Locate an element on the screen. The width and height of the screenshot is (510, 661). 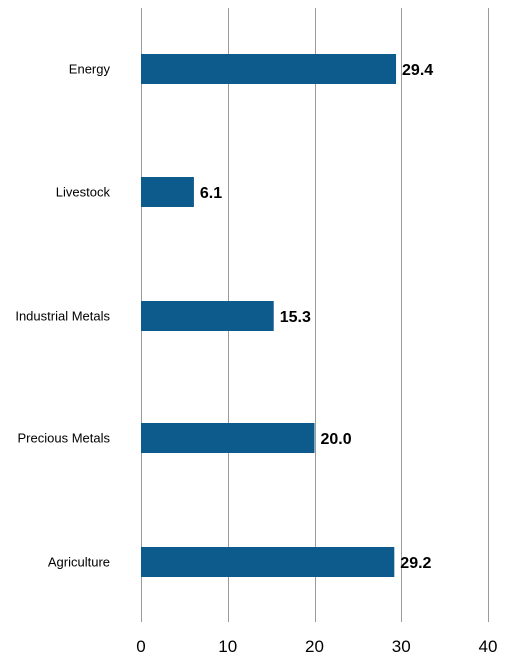
data-label: 6.1 is located at coordinates (211, 193).